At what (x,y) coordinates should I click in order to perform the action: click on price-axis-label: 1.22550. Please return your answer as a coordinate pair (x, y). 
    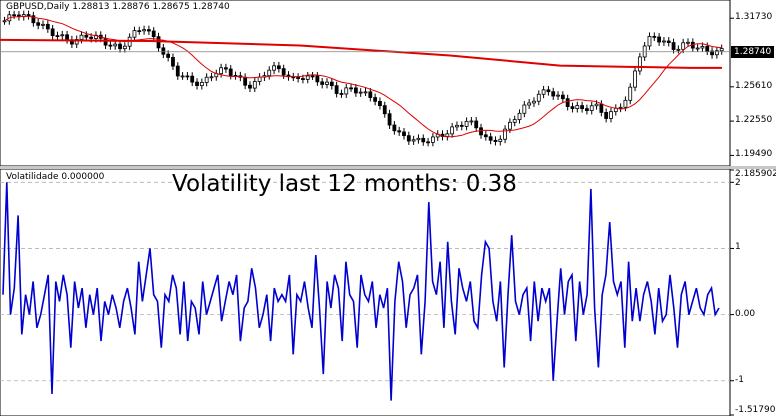
    Looking at the image, I should click on (754, 120).